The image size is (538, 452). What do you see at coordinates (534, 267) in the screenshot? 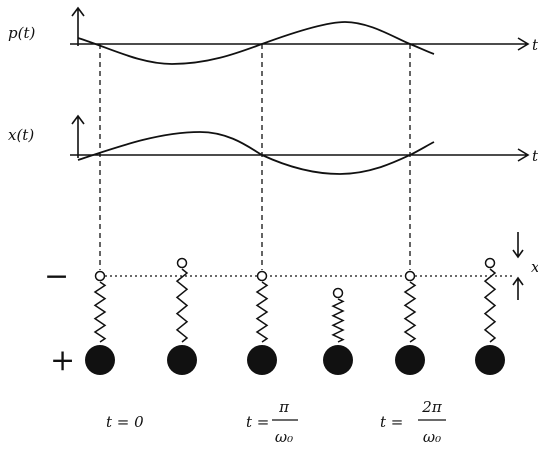
I see `x-marker-label: x` at bounding box center [534, 267].